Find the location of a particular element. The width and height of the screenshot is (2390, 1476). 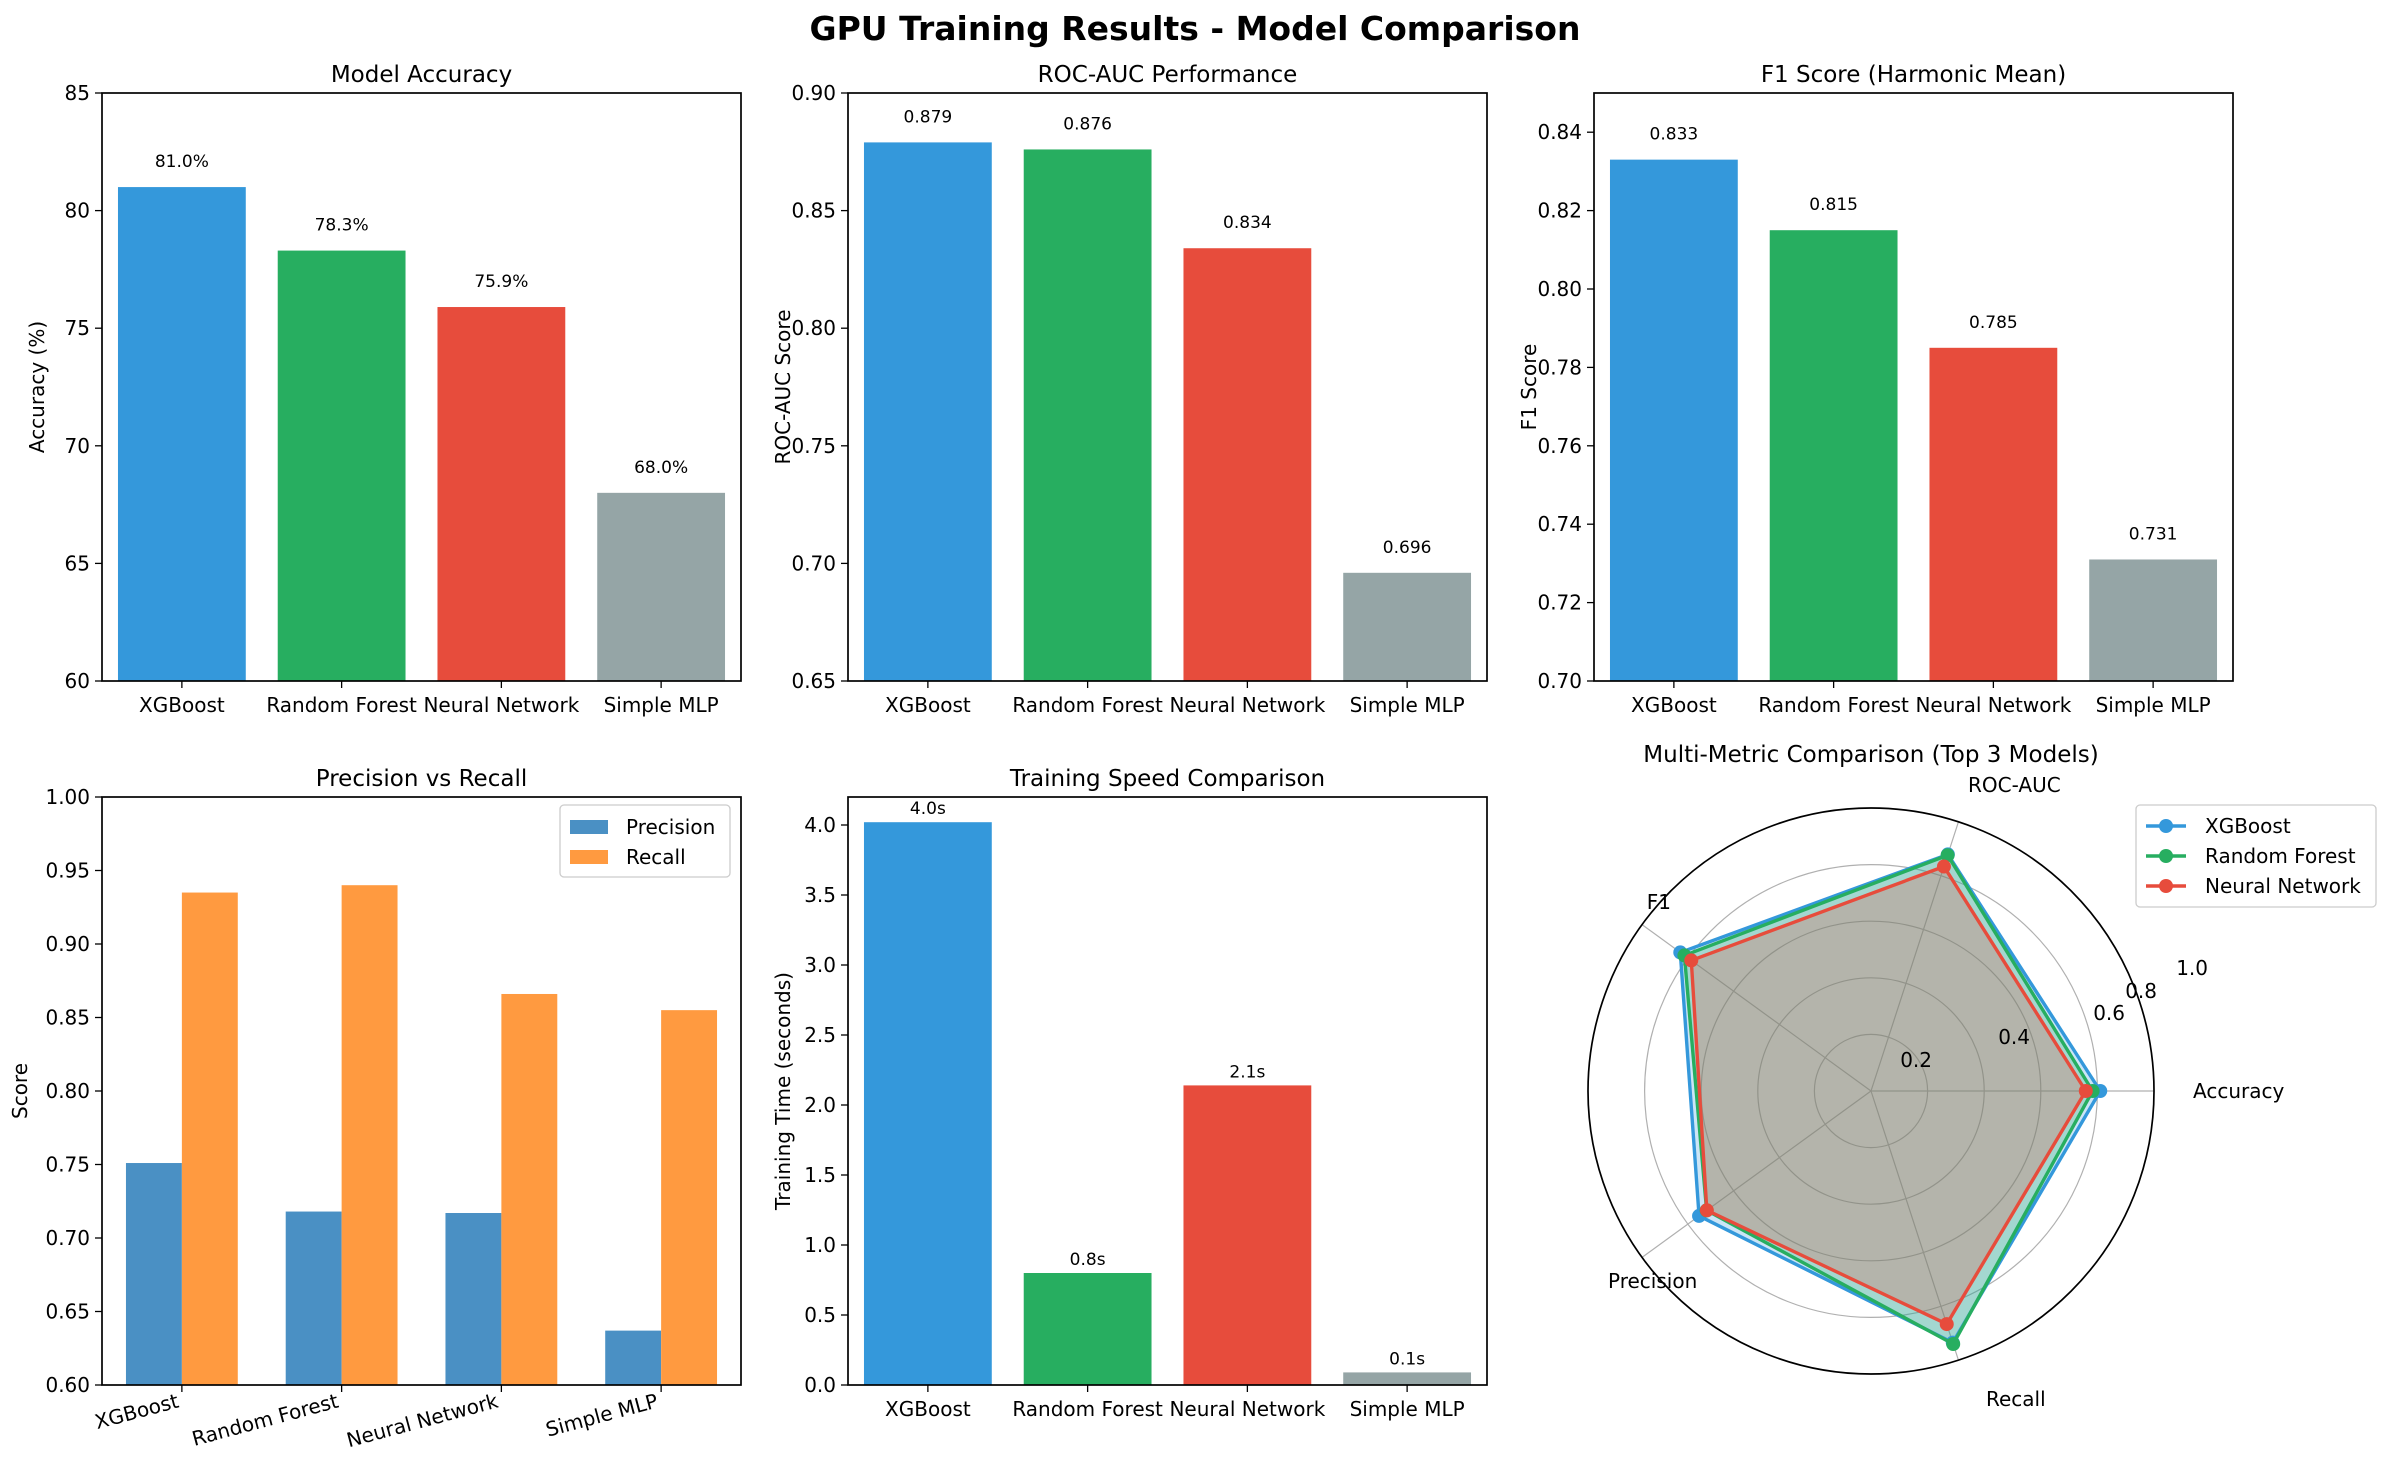

chart-title: F1 Score (Harmonic Mean) is located at coordinates (1913, 75).